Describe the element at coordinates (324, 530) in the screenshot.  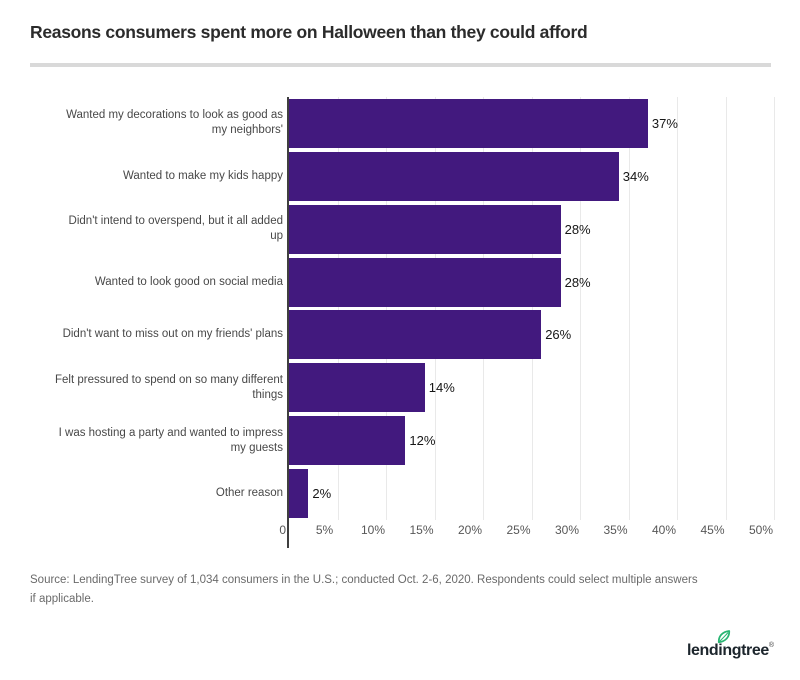
I see `x-tick-label: 5%` at that location.